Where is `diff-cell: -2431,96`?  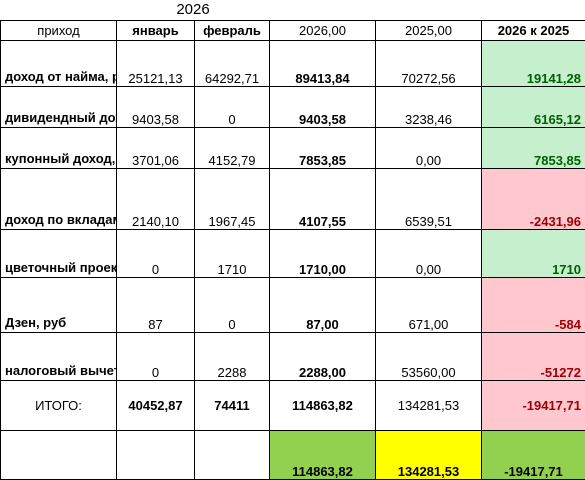 diff-cell: -2431,96 is located at coordinates (533, 198).